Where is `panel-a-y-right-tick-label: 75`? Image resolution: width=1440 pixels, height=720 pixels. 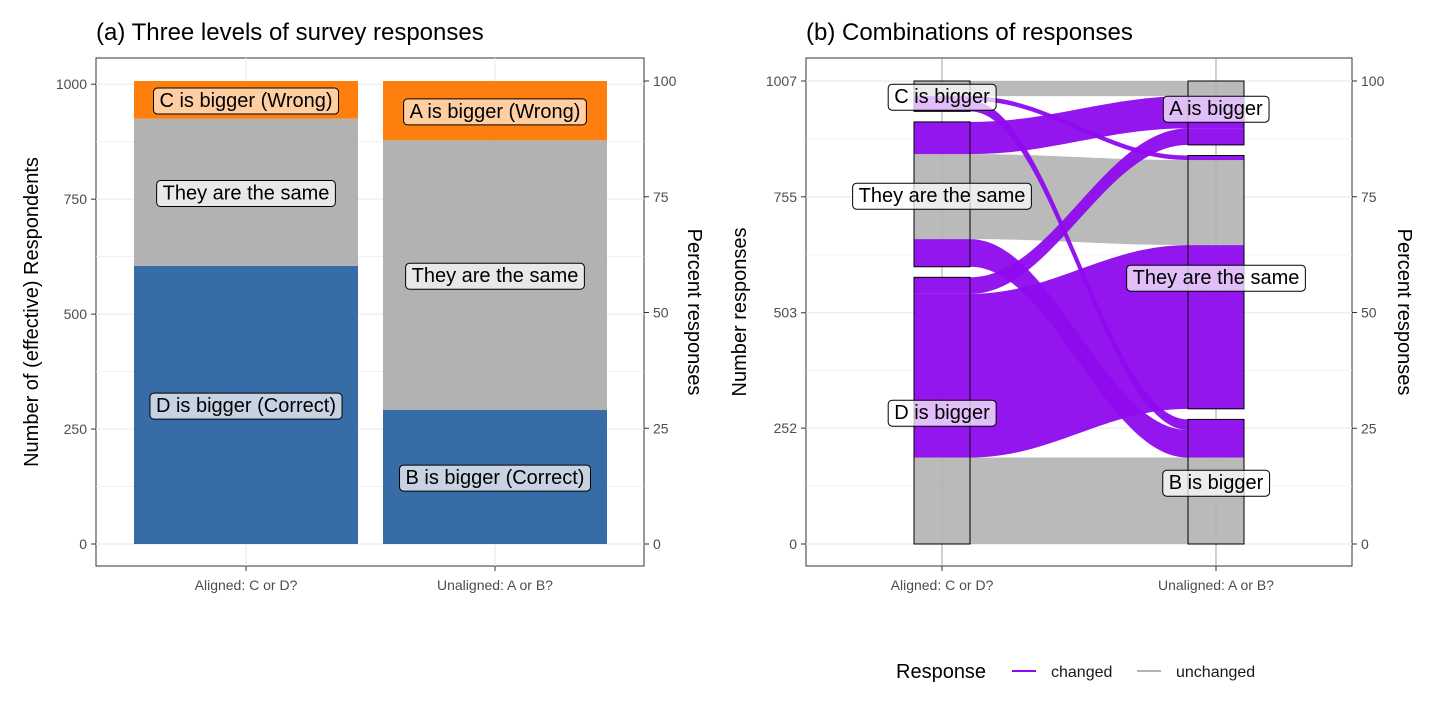
panel-a-y-right-tick-label: 75 is located at coordinates (661, 197).